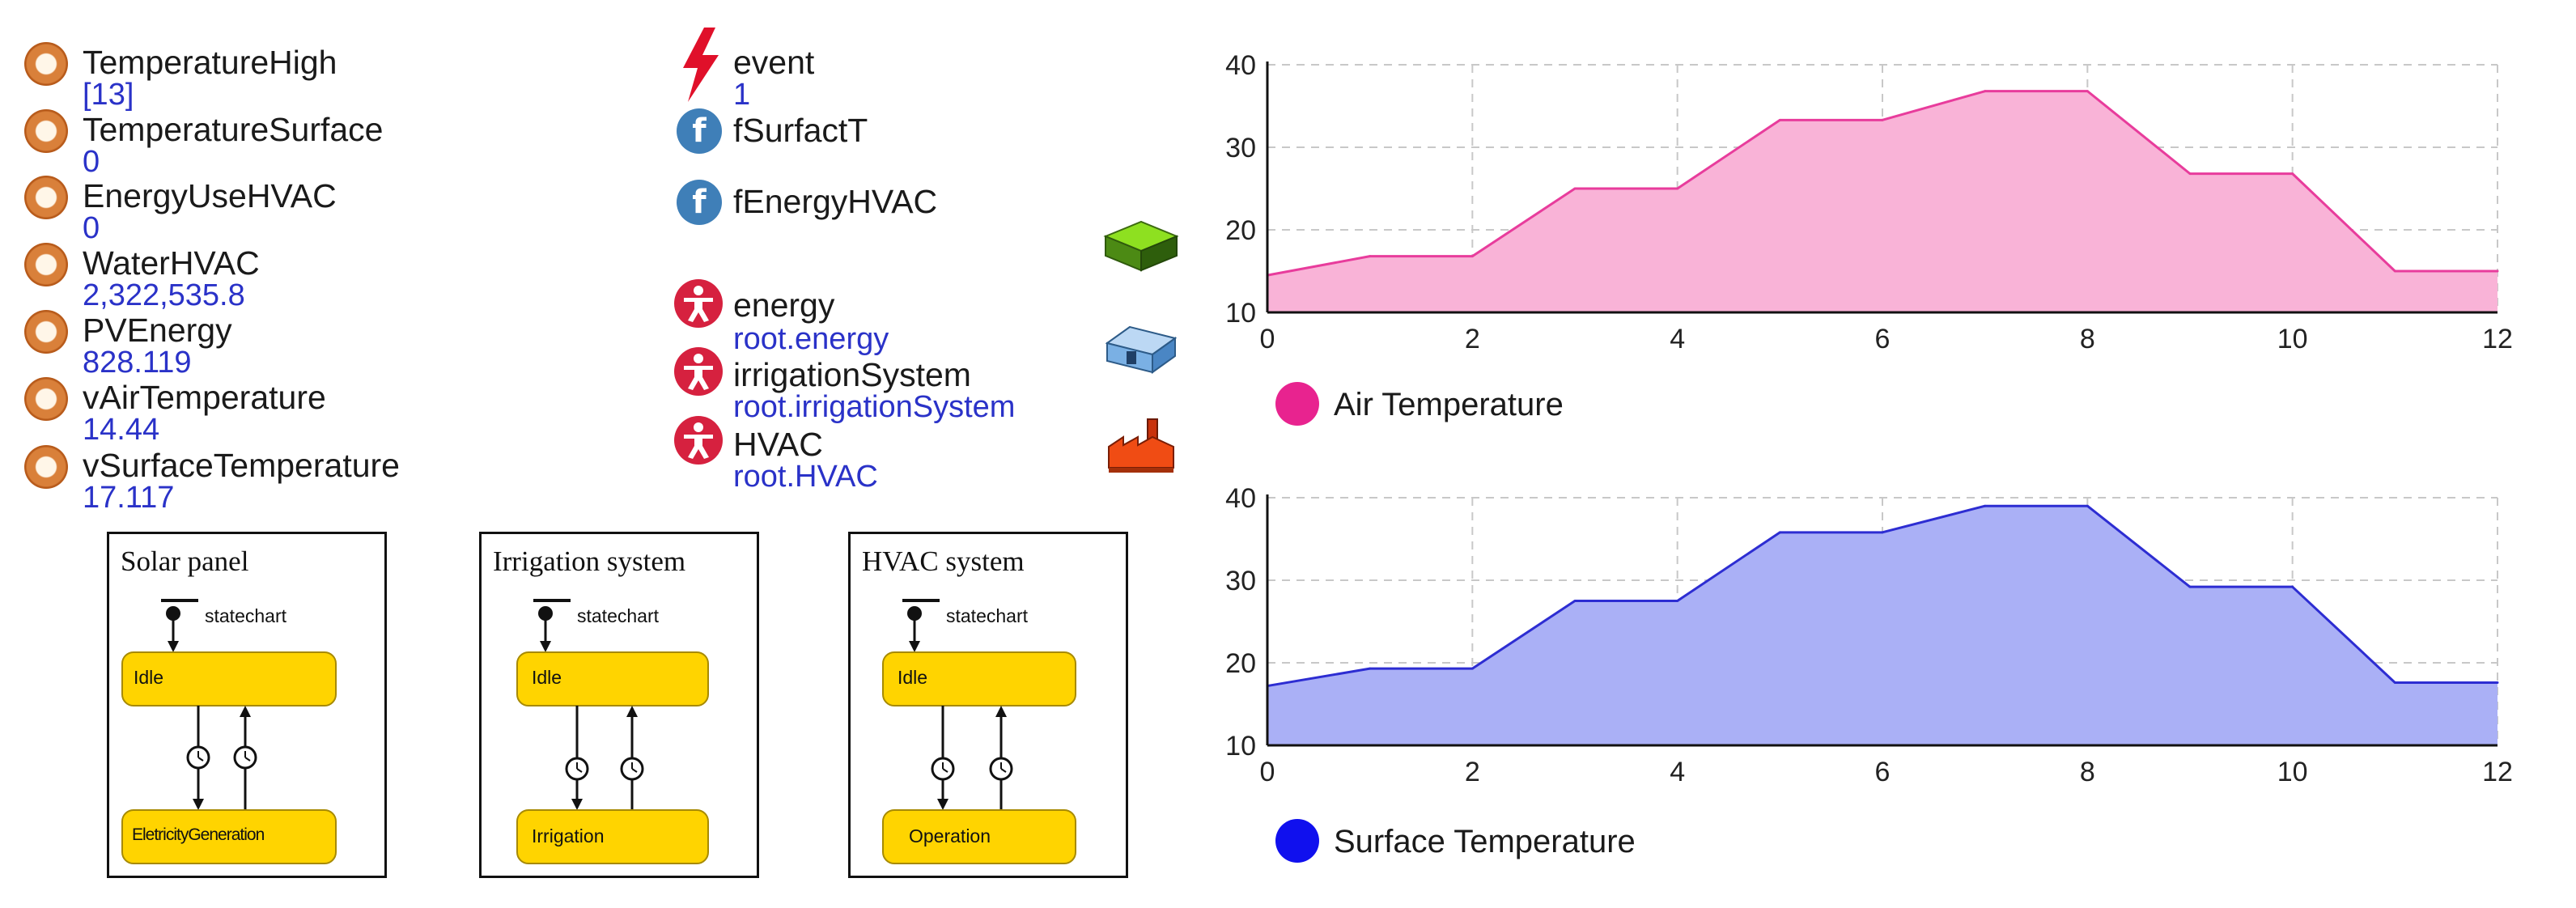 Image resolution: width=2576 pixels, height=908 pixels. Describe the element at coordinates (778, 444) in the screenshot. I see `agent-name: HVAC` at that location.